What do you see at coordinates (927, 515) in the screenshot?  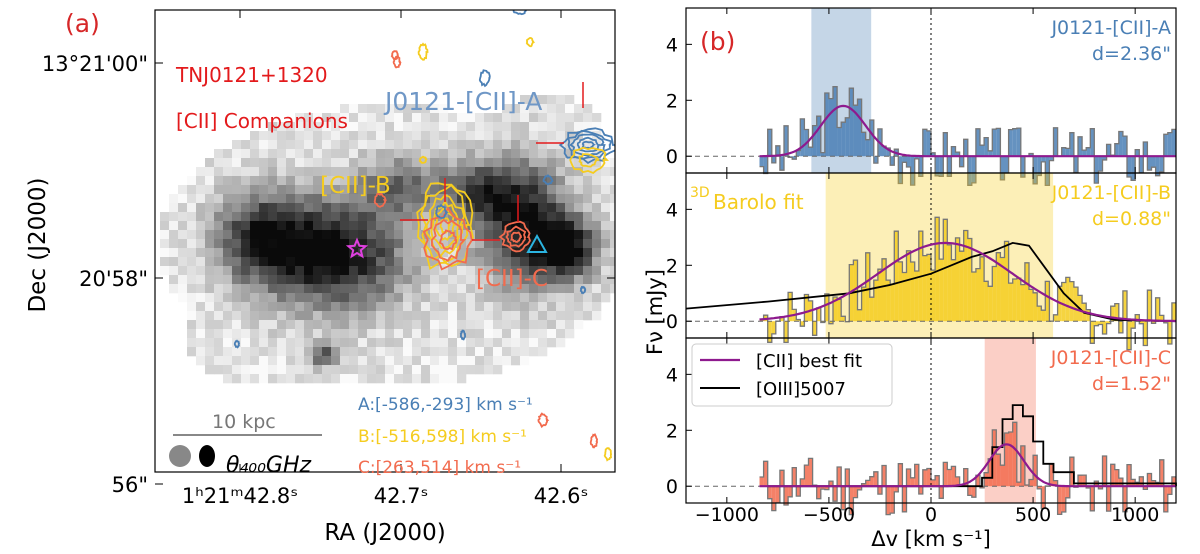 I see `x-tick-labels: −1000 −500 0 500 1000` at bounding box center [927, 515].